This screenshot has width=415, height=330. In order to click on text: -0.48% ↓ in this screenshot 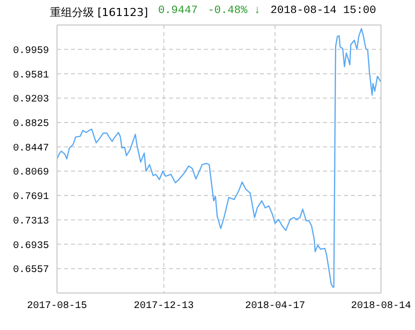, I will do `click(234, 12)`.